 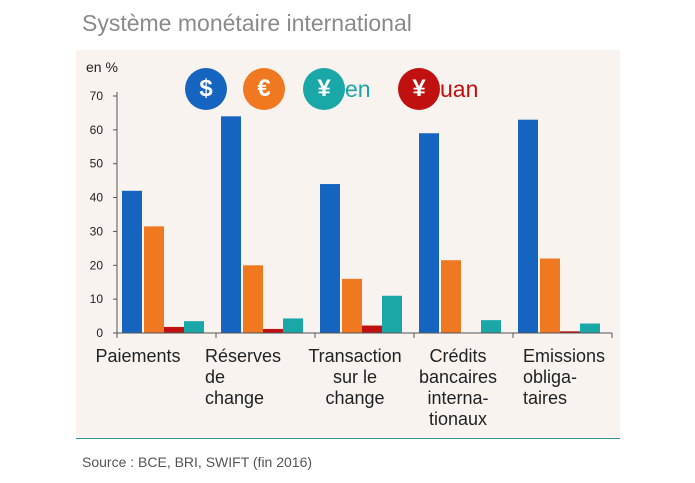 What do you see at coordinates (550, 377) in the screenshot?
I see `x-tick-label: obliga-` at bounding box center [550, 377].